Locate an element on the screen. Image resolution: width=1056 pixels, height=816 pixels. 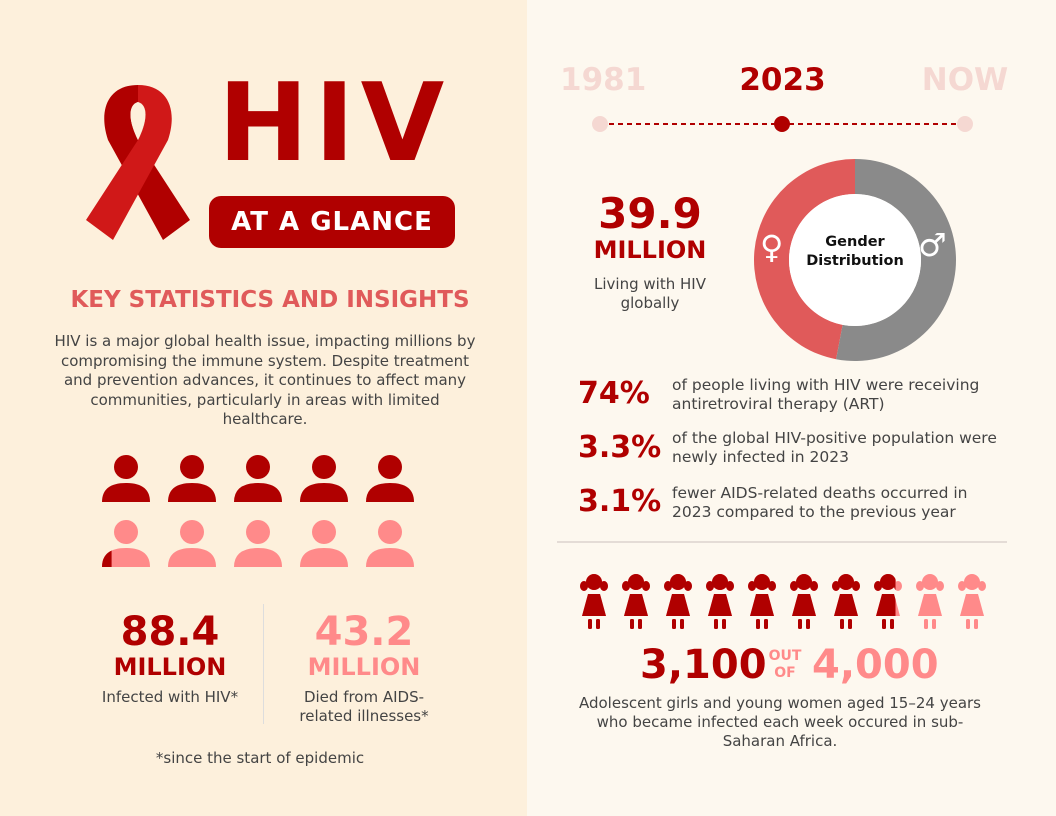
infected-unit: MILLION is located at coordinates (170, 667).